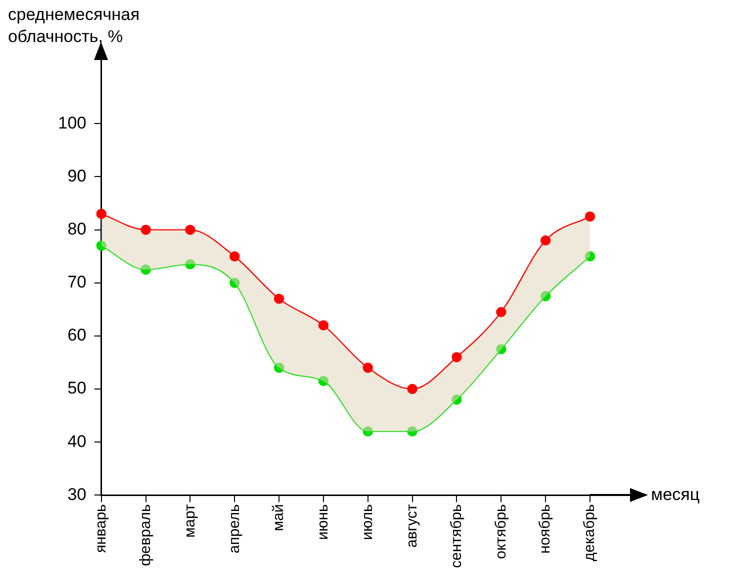  Describe the element at coordinates (545, 529) in the screenshot. I see `x-tick-label: ноябрь` at that location.